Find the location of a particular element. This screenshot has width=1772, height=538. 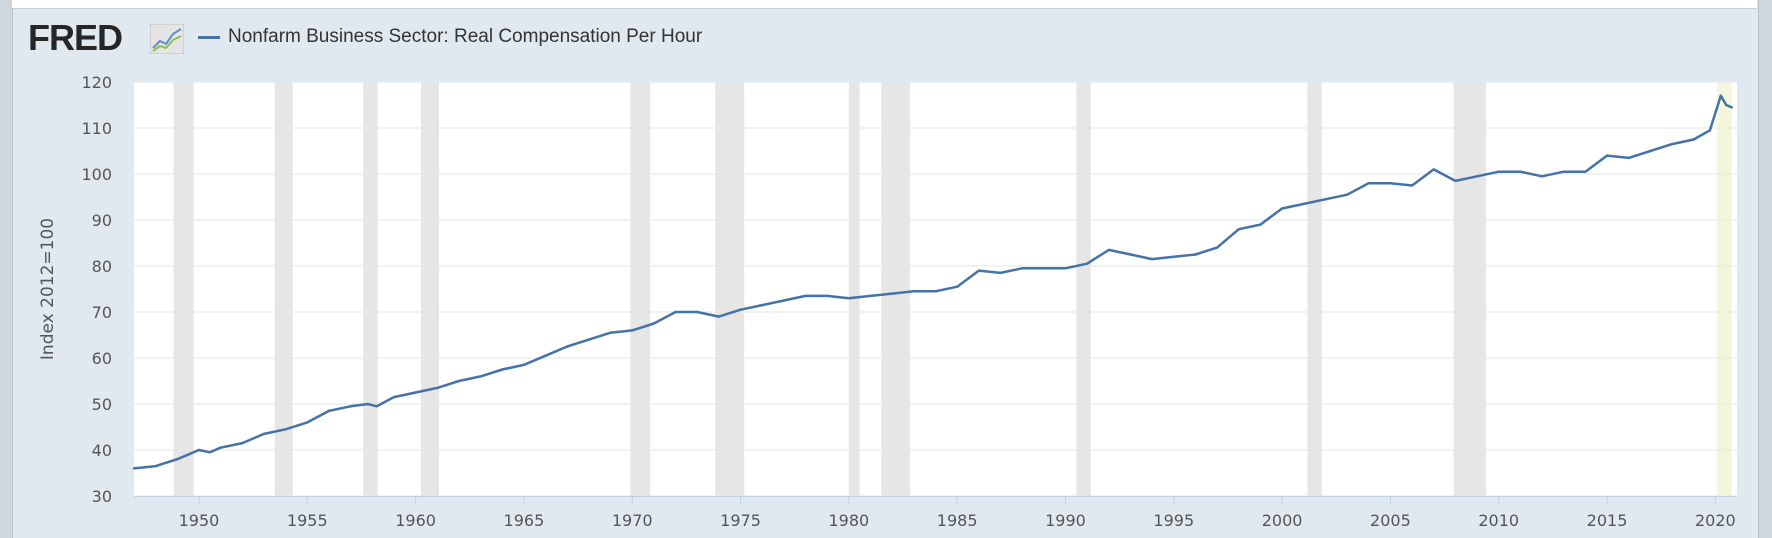

y-tick-label: 30 is located at coordinates (102, 496).